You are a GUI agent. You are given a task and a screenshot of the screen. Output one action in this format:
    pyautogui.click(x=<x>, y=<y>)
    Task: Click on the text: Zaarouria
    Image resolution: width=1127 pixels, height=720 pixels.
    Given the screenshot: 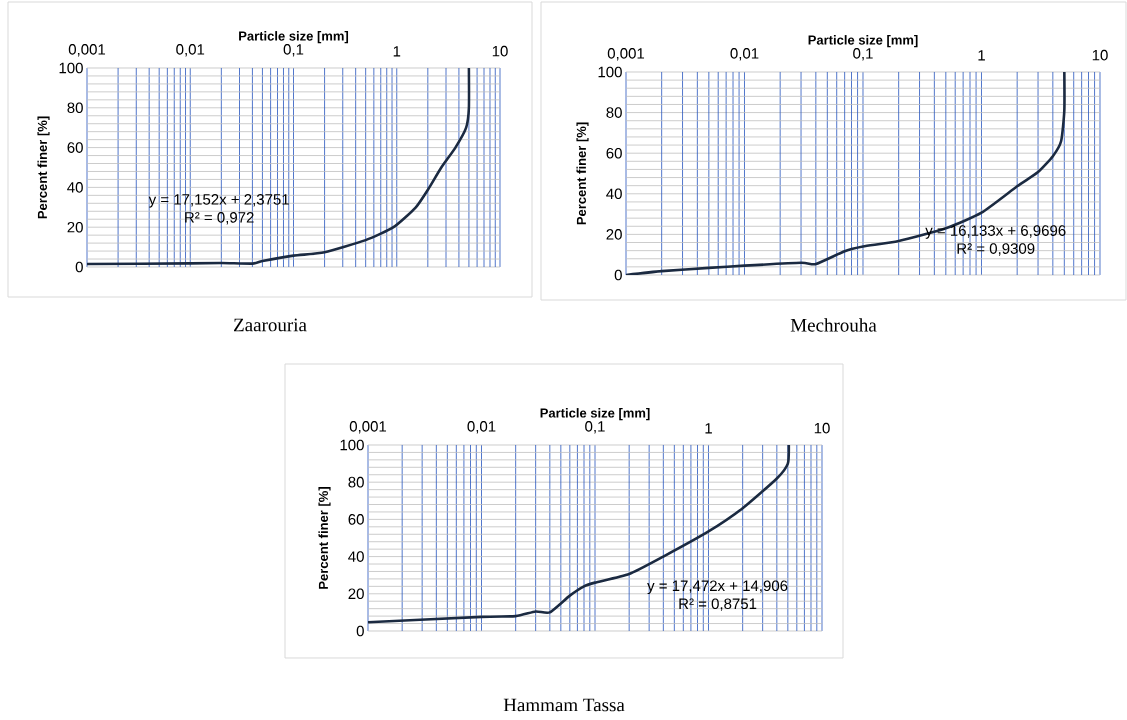 What is the action you would take?
    pyautogui.click(x=270, y=325)
    